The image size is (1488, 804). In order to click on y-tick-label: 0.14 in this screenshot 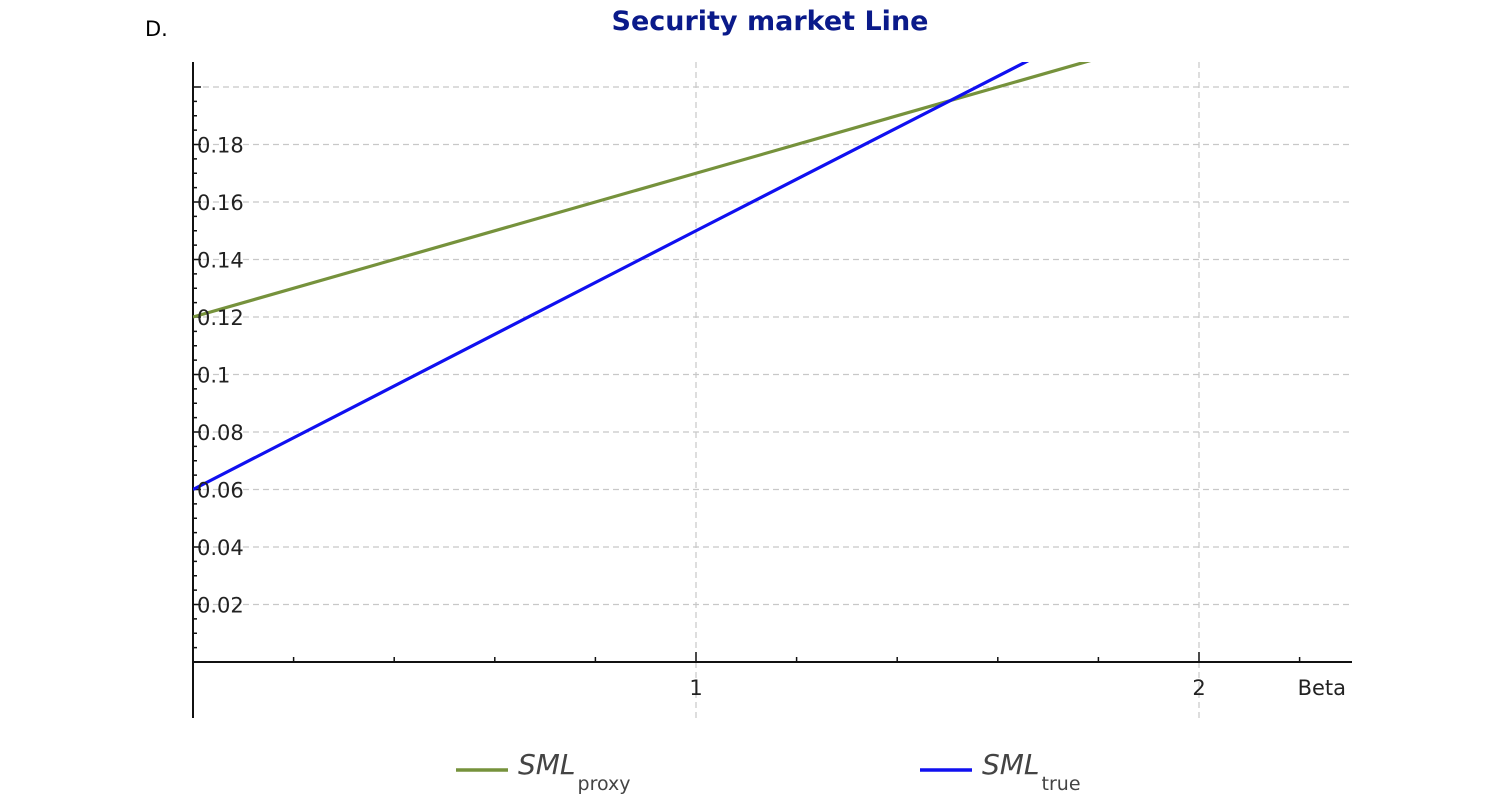, I will do `click(220, 261)`.